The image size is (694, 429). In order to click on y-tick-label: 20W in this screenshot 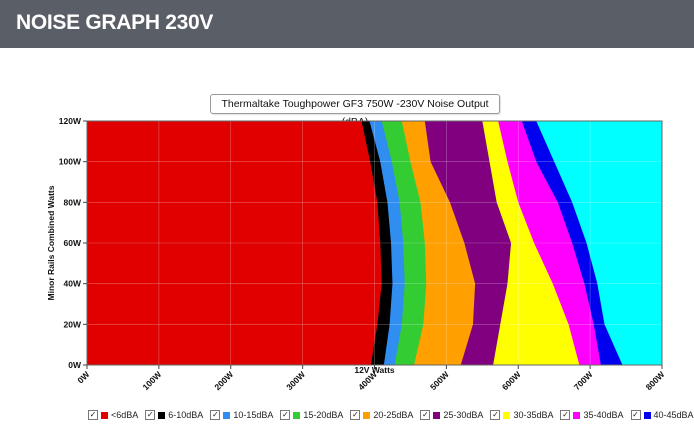, I will do `click(73, 324)`.